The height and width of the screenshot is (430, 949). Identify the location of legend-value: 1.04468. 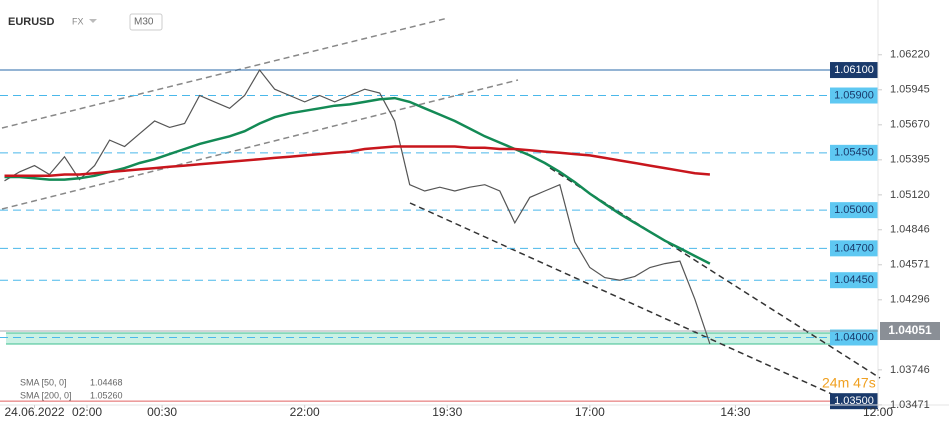
(106, 382).